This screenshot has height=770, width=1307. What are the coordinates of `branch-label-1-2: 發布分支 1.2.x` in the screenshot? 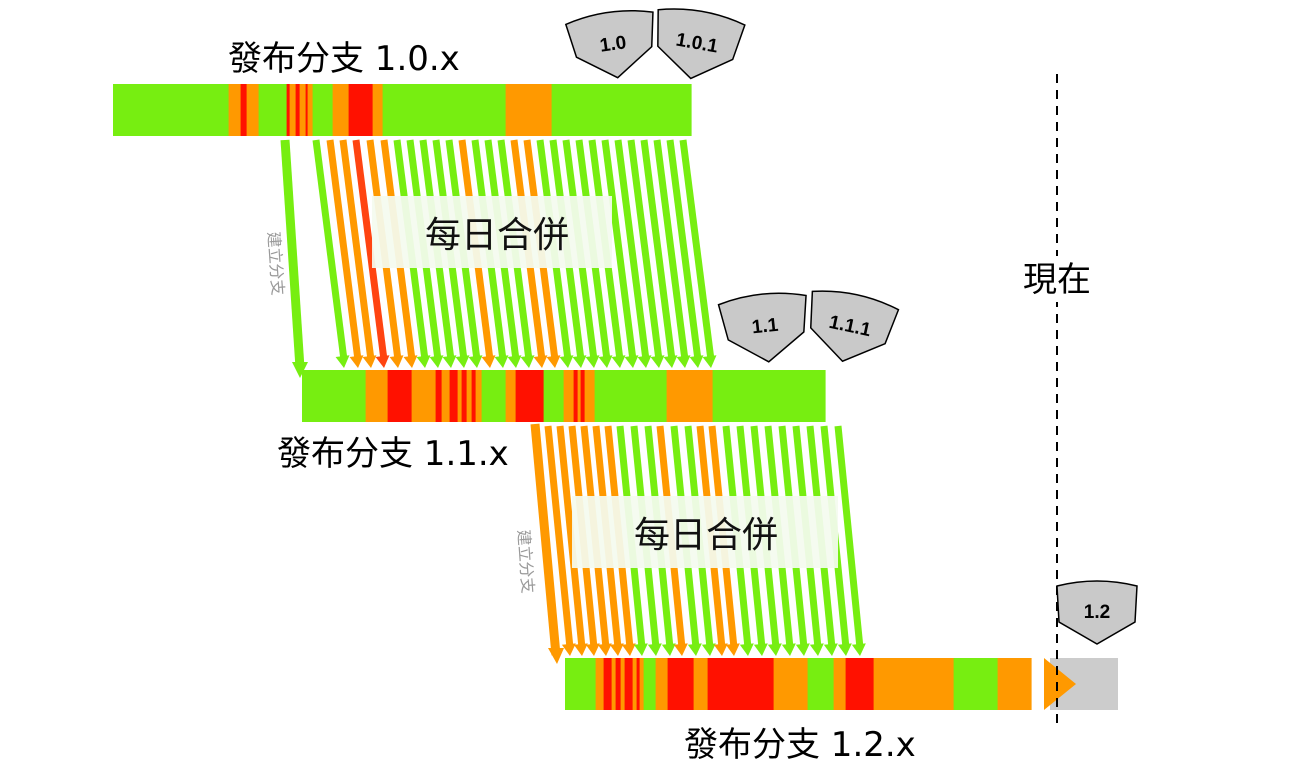 It's located at (800, 745).